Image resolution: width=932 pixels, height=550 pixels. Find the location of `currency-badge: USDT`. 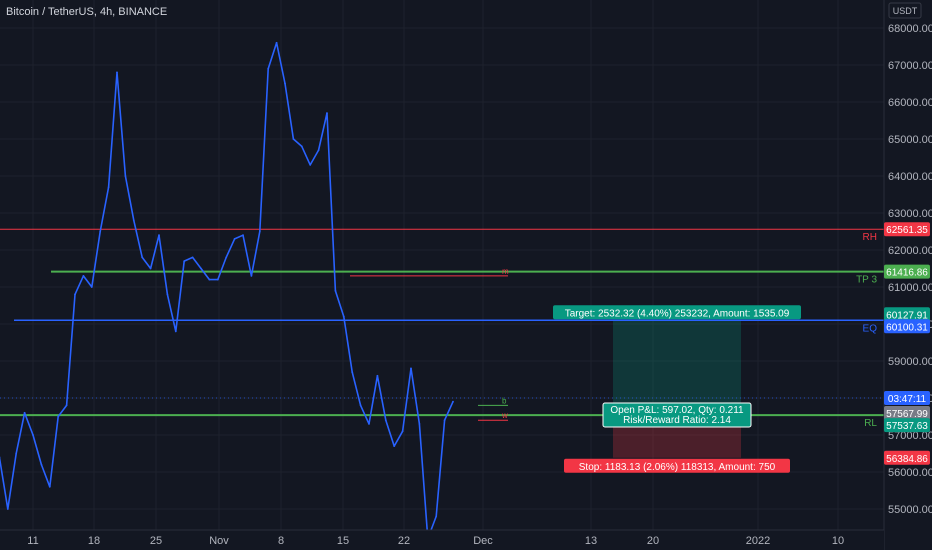

currency-badge: USDT is located at coordinates (905, 11).